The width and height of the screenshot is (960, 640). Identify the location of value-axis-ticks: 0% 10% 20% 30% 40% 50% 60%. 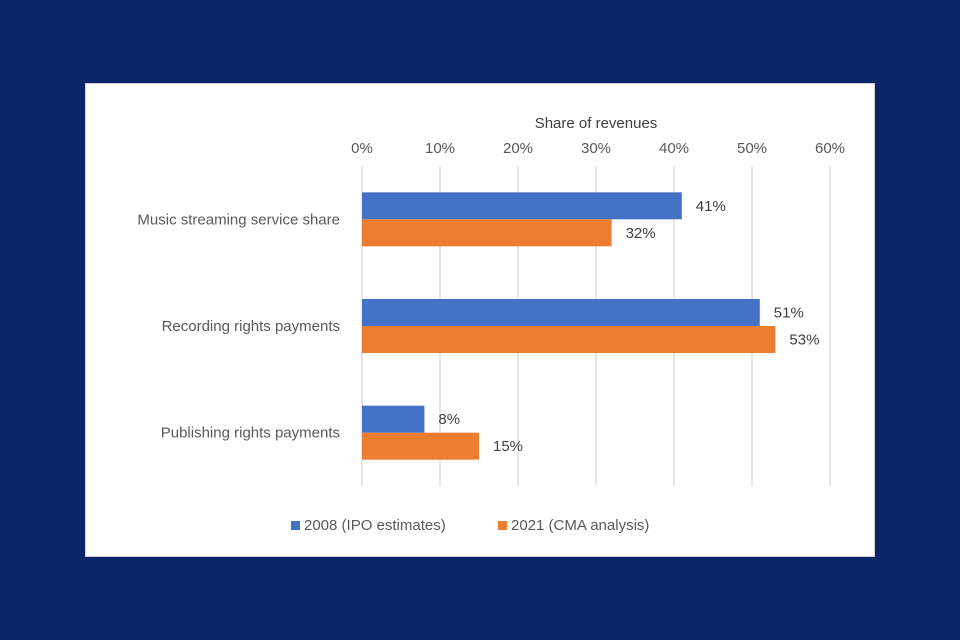
(598, 148).